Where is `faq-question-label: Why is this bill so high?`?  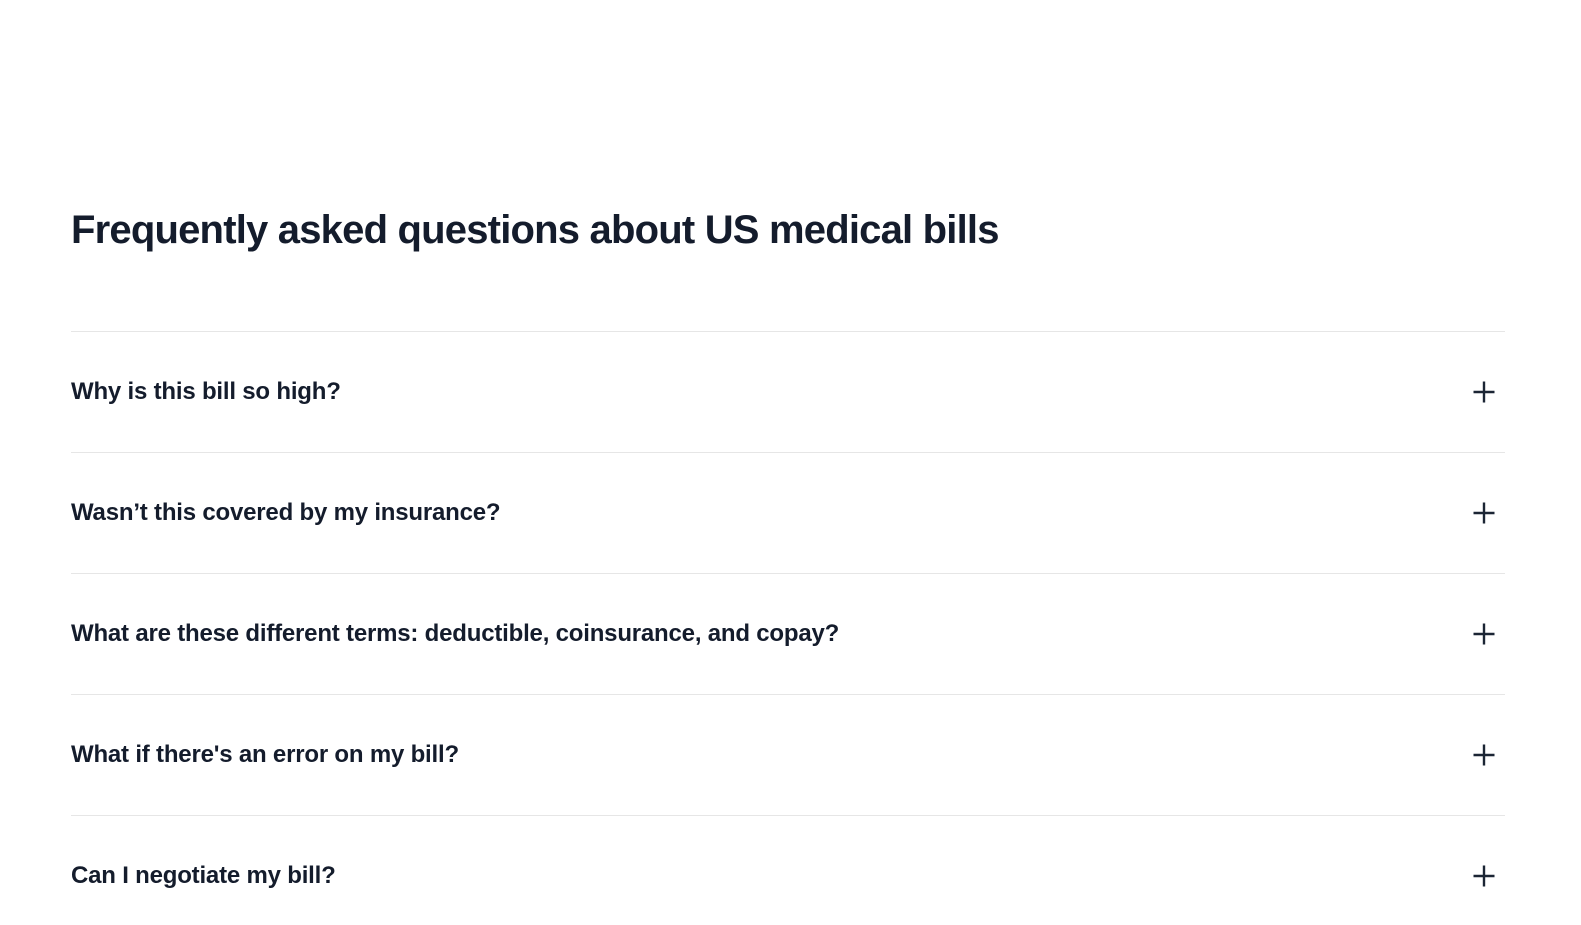 faq-question-label: Why is this bill so high? is located at coordinates (206, 392).